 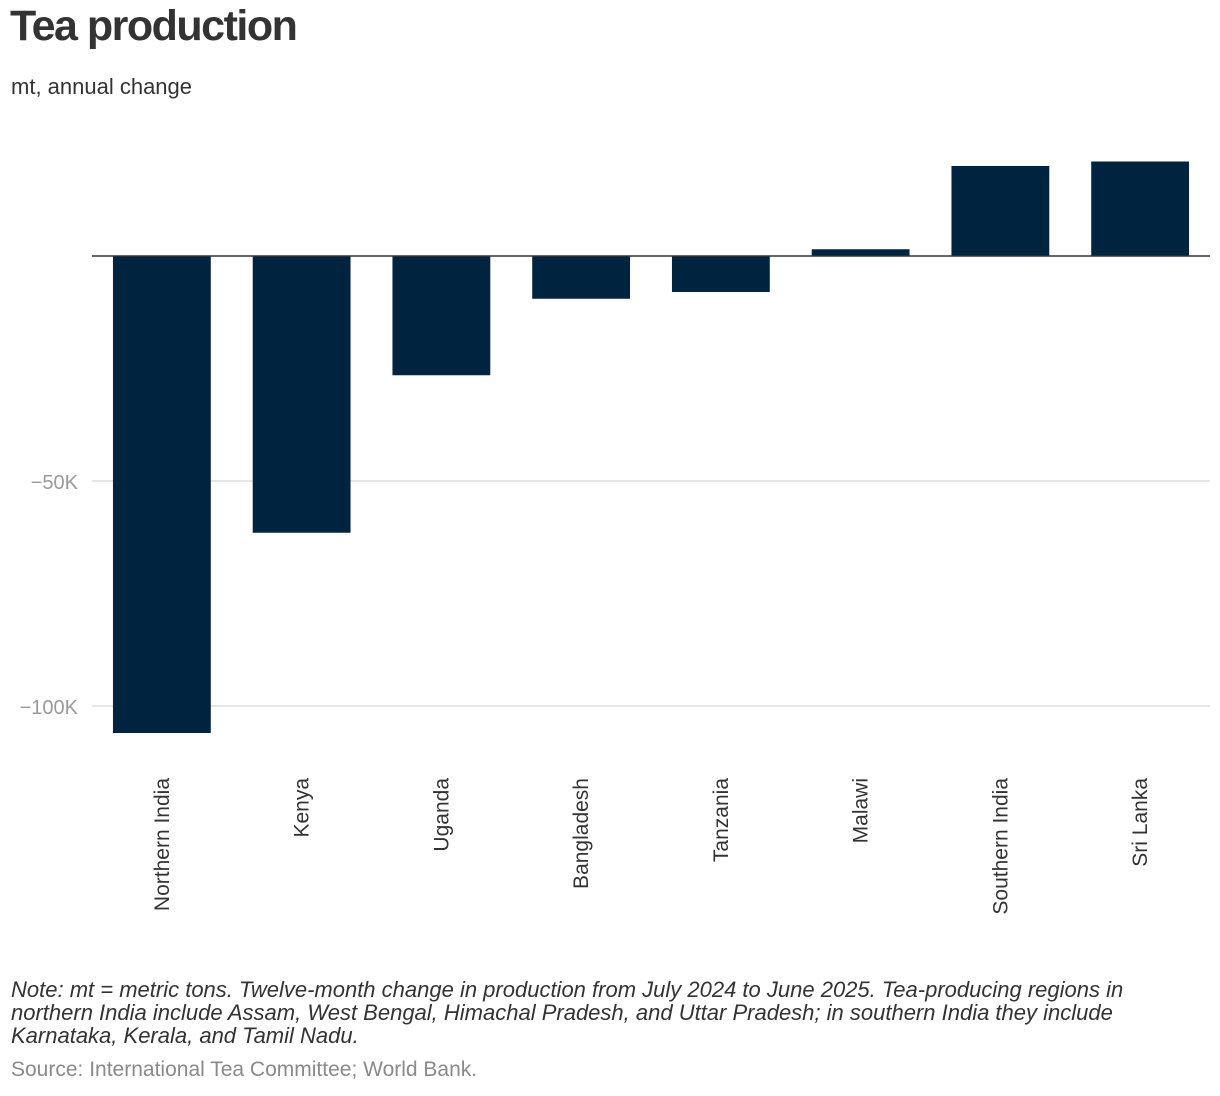 I want to click on x-tick-label: Northern India, so click(x=162, y=844).